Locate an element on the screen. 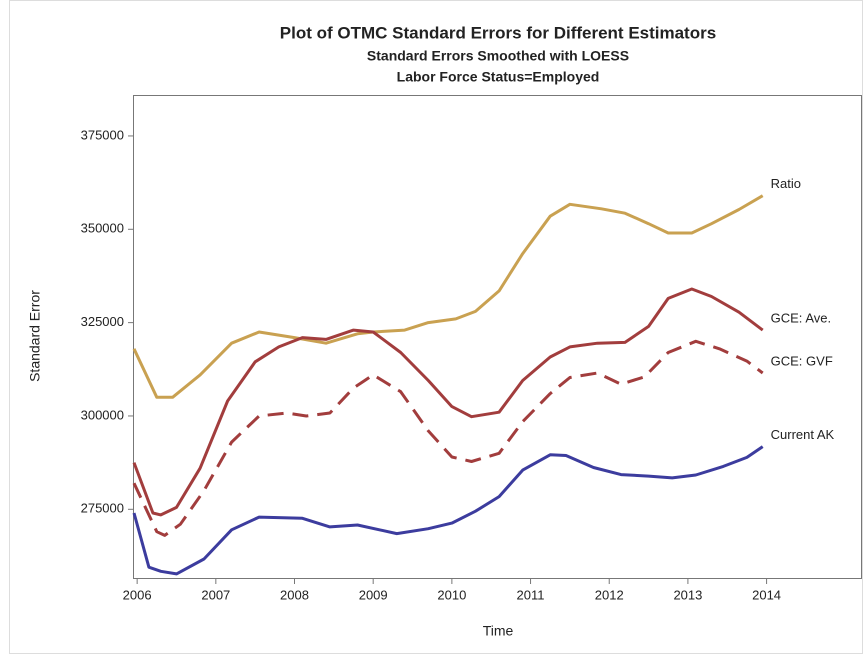 The height and width of the screenshot is (659, 863). x-tick-label: 2013 is located at coordinates (687, 594).